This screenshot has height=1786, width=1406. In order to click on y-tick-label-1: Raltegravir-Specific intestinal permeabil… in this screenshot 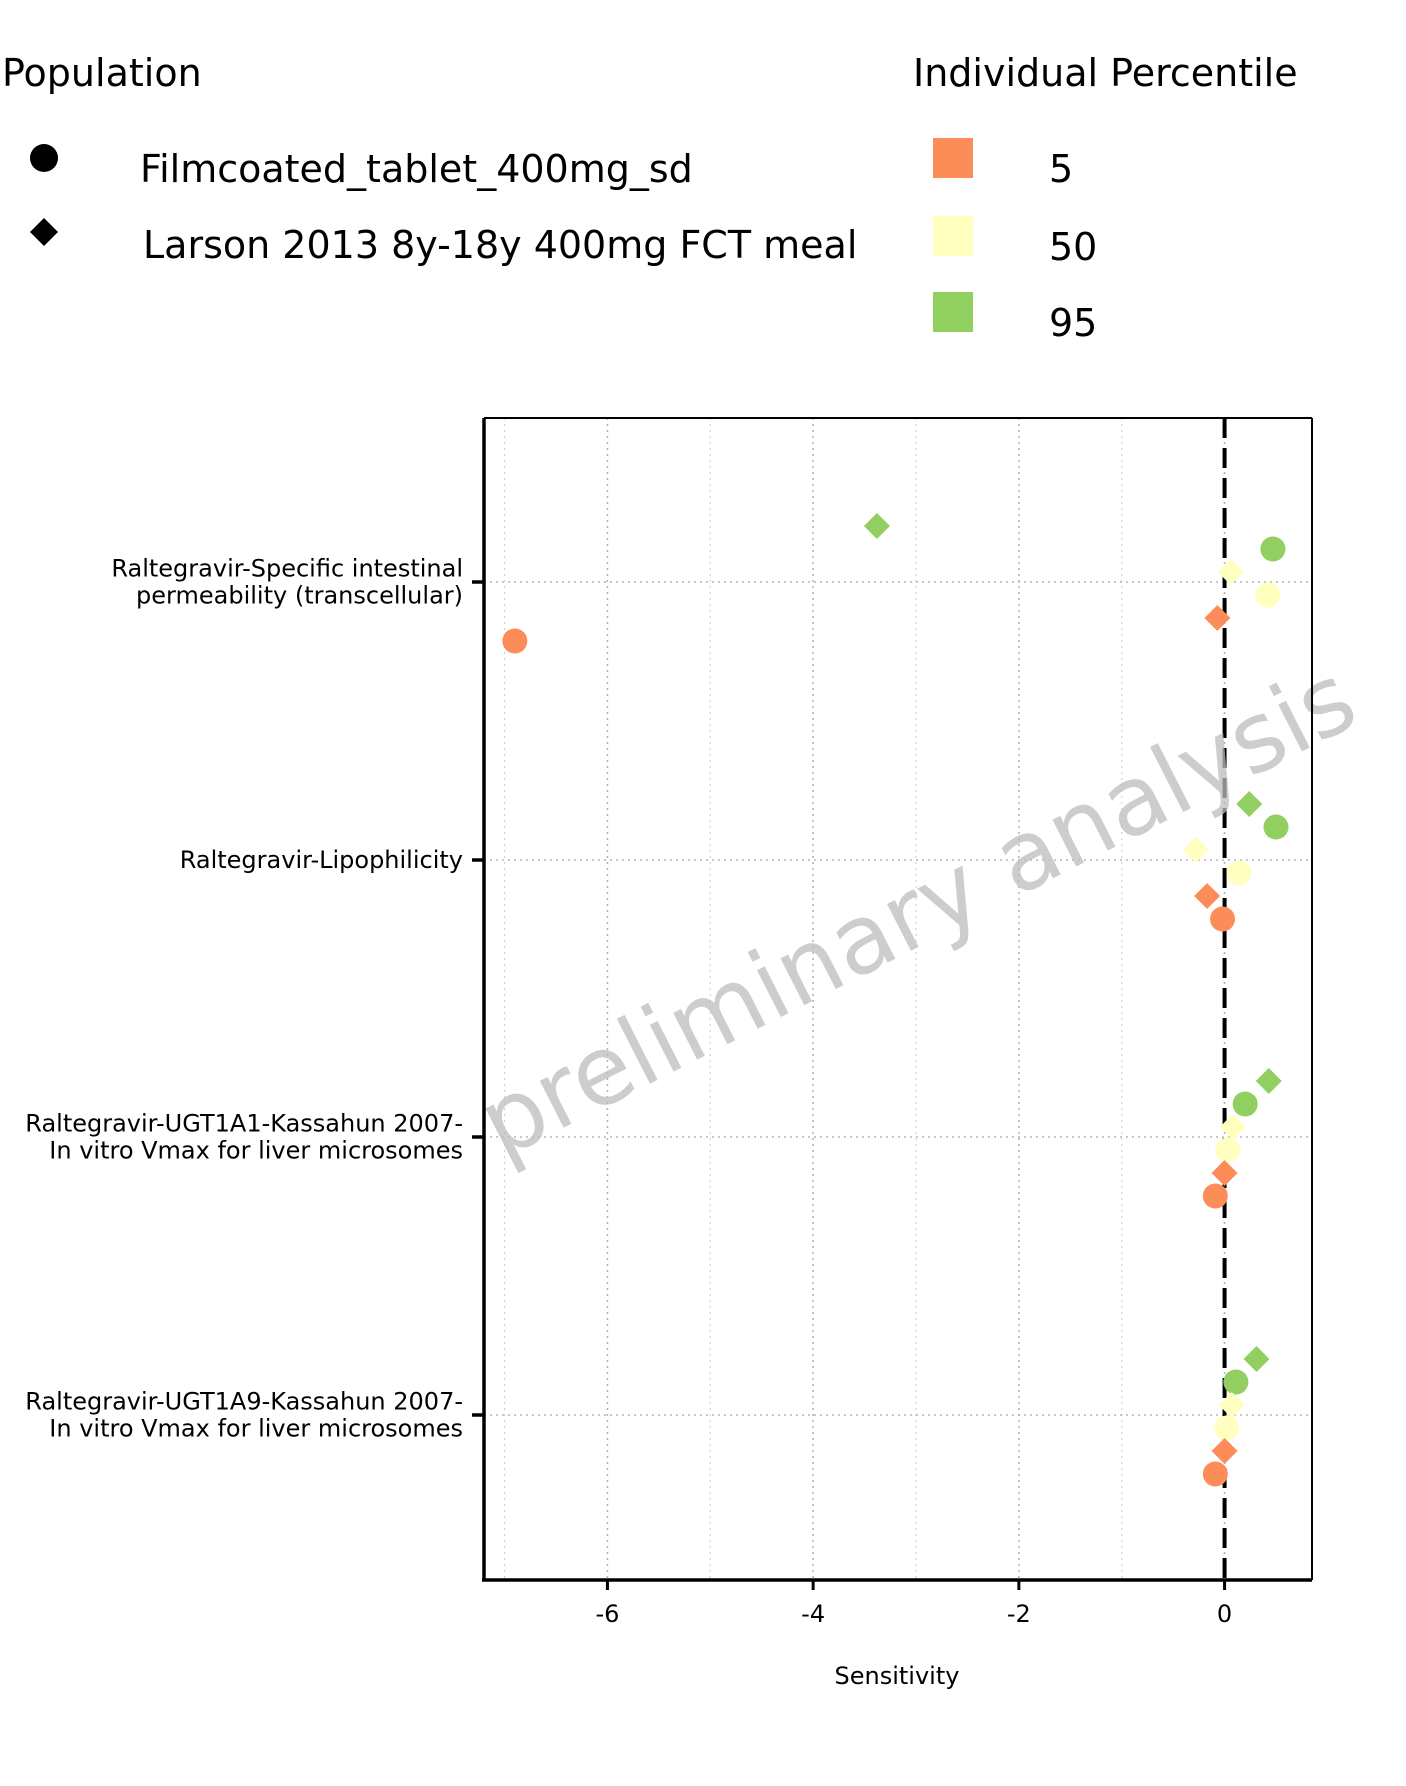, I will do `click(287, 582)`.